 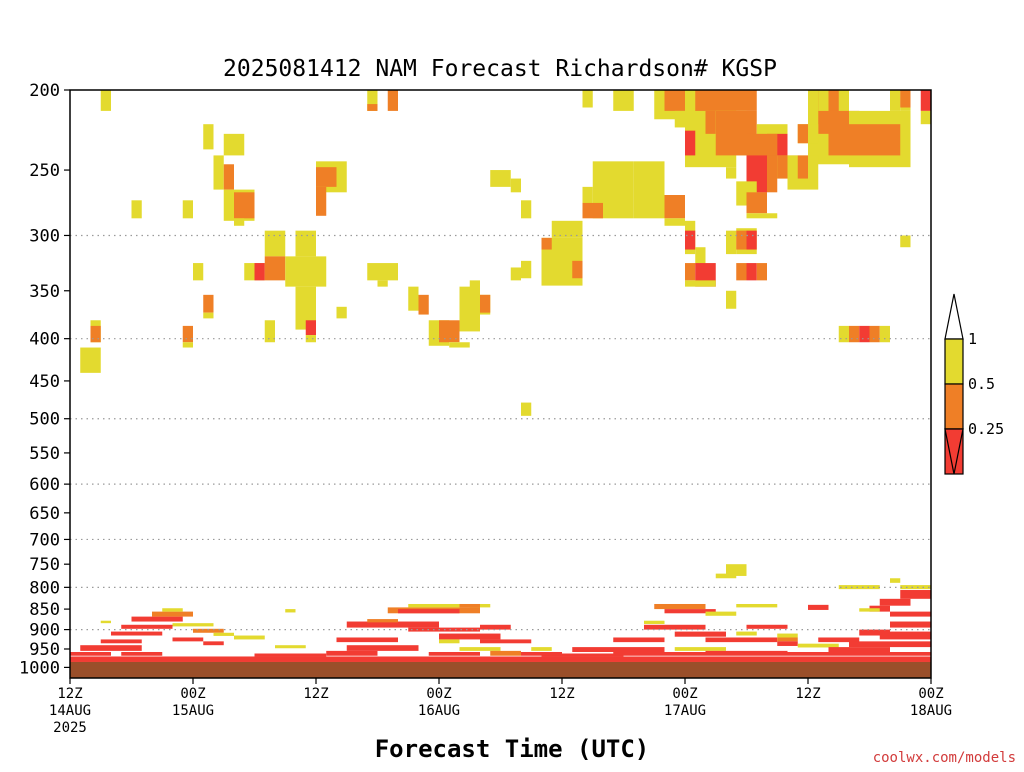 I want to click on x-tick-label-4-0: 12Z, so click(x=561, y=694).